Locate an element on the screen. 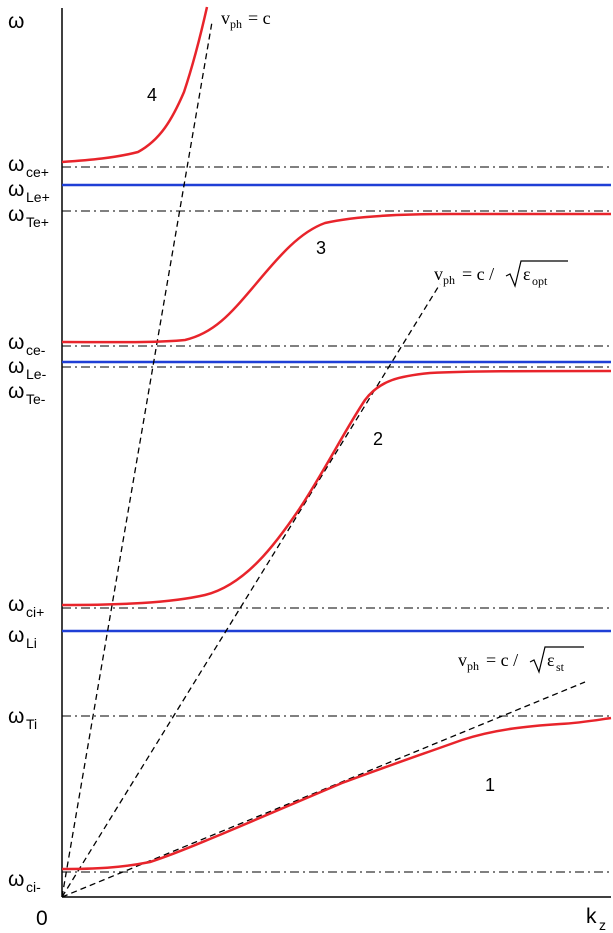 The height and width of the screenshot is (933, 613). label-te-plus: ω Te+ is located at coordinates (28, 216).